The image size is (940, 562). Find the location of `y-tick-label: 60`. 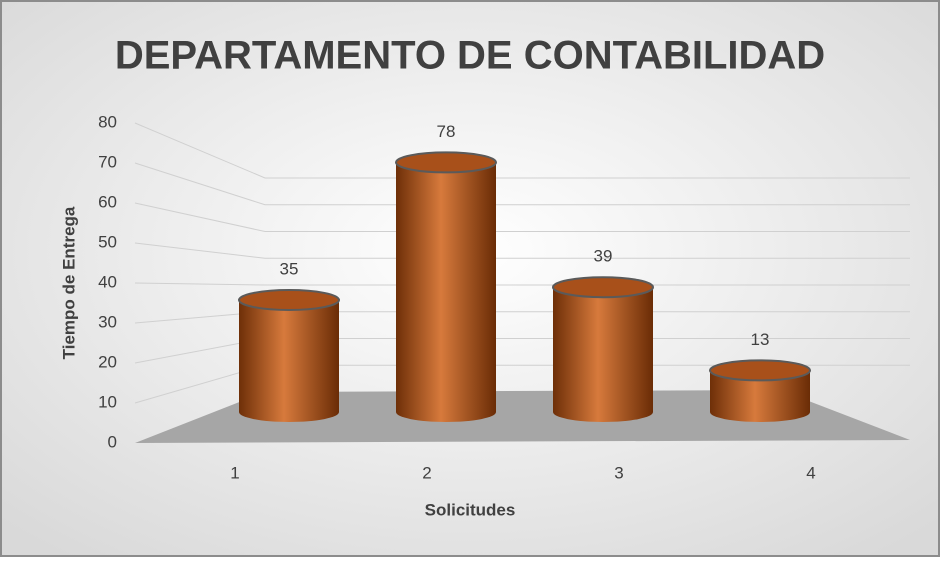

y-tick-label: 60 is located at coordinates (107, 201).